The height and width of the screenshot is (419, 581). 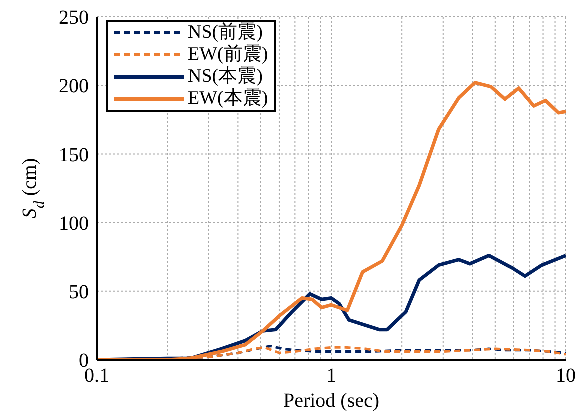 What do you see at coordinates (331, 376) in the screenshot?
I see `x-tick-label: 1` at bounding box center [331, 376].